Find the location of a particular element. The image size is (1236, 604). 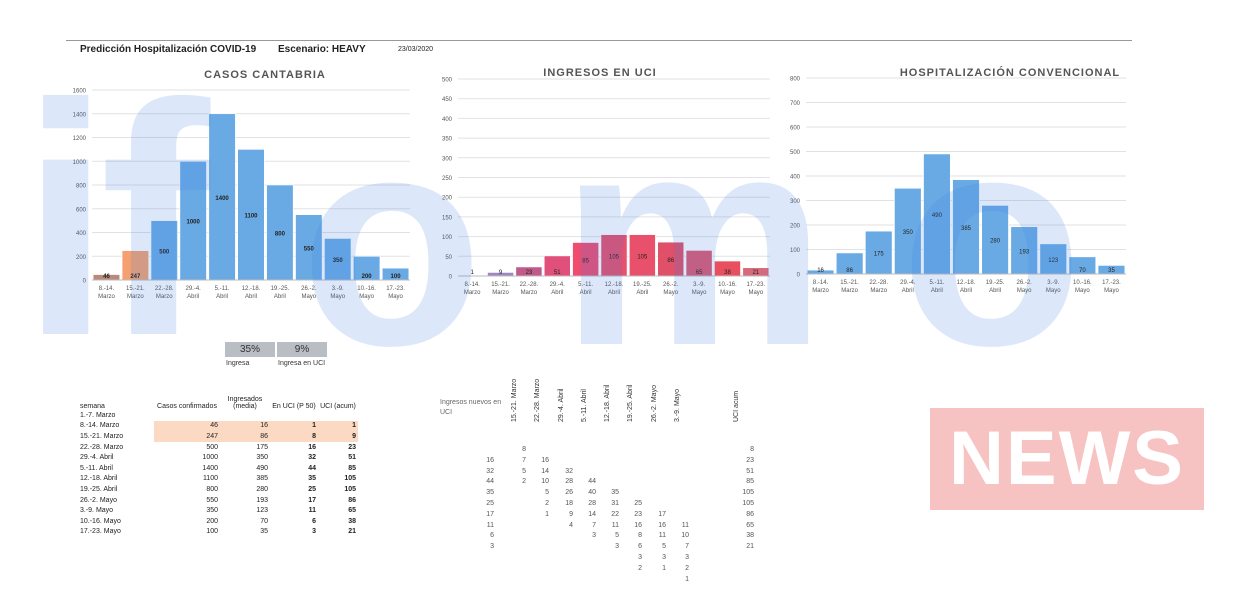

data-label: 1400 is located at coordinates (222, 199).